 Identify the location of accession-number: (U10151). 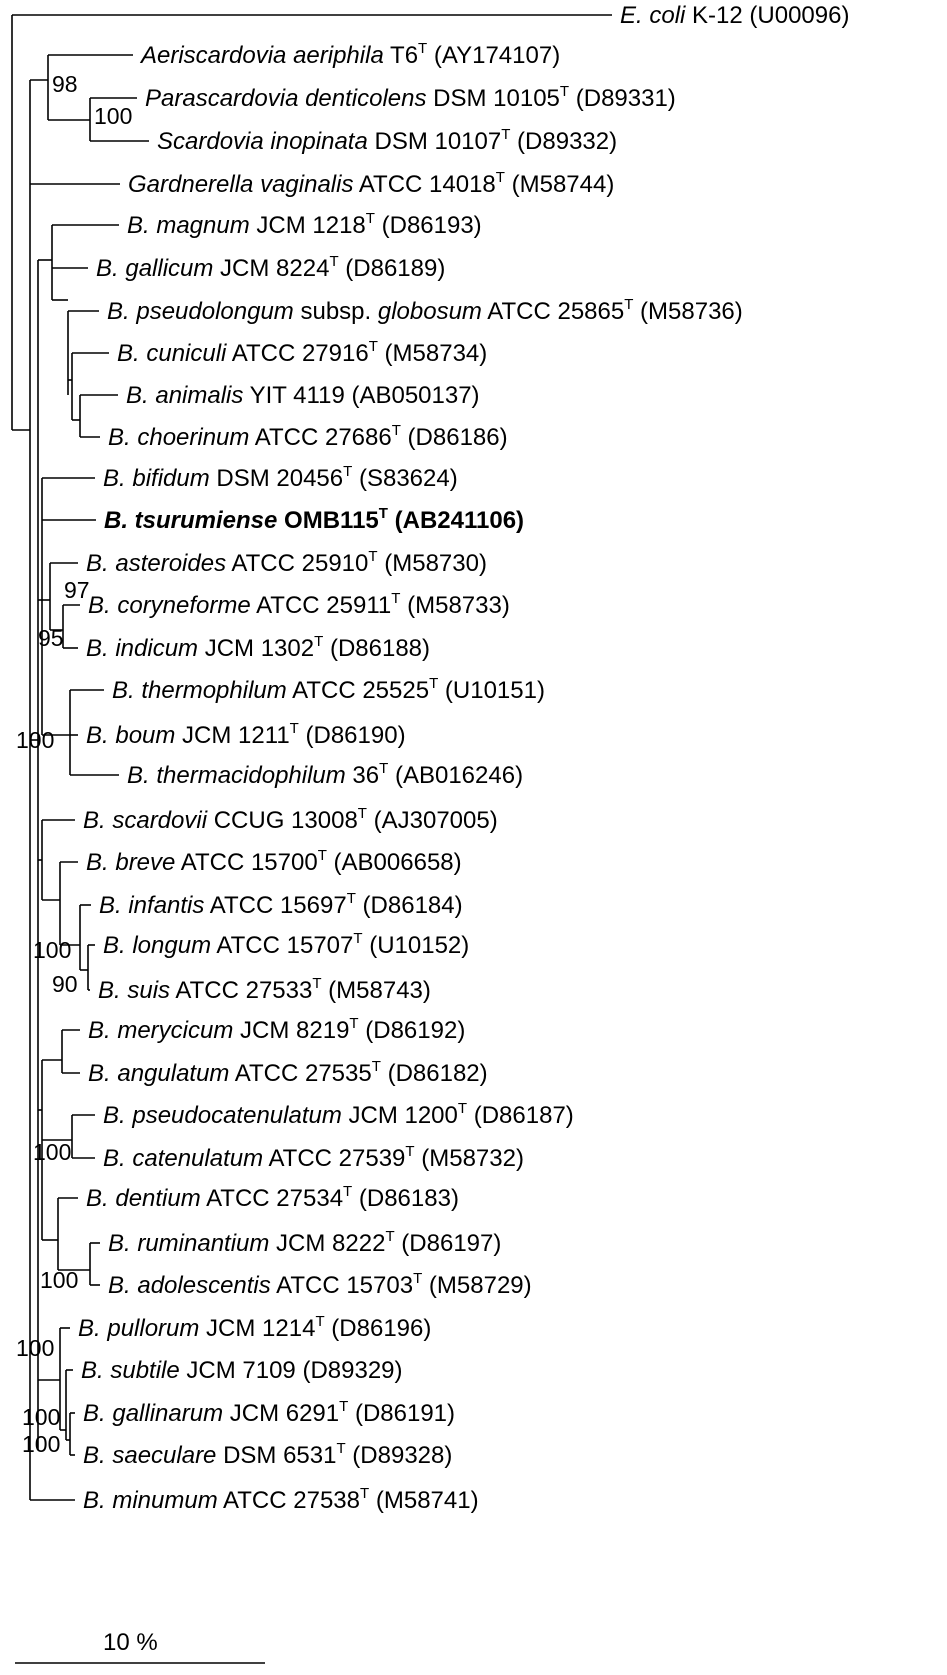
(491, 690).